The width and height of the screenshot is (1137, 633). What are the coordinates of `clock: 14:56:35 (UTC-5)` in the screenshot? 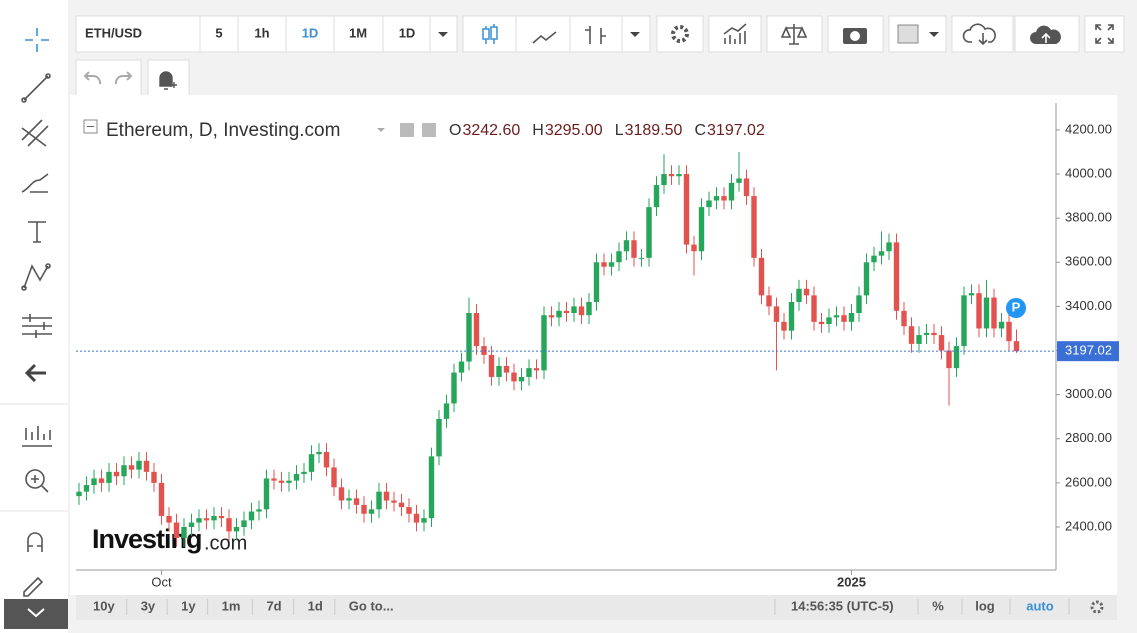 It's located at (842, 605).